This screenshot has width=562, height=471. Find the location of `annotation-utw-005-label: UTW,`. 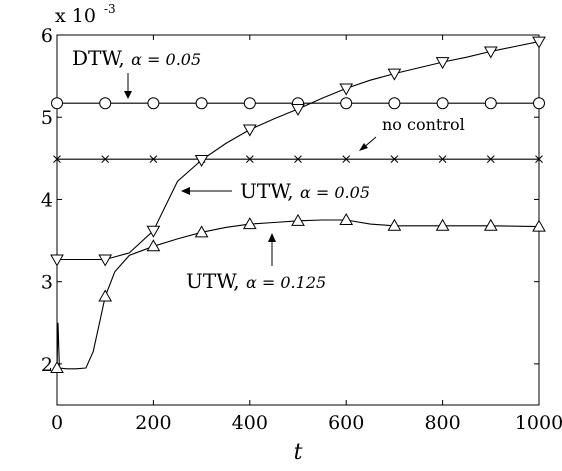

annotation-utw-005-label: UTW, is located at coordinates (270, 191).